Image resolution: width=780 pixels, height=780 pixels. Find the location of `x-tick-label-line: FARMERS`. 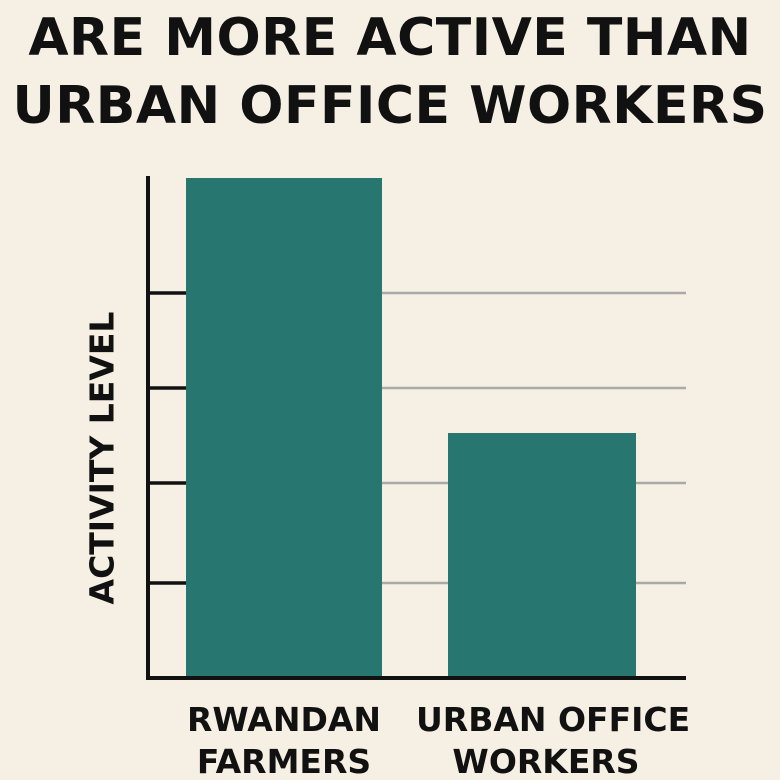

x-tick-label-line: FARMERS is located at coordinates (284, 761).